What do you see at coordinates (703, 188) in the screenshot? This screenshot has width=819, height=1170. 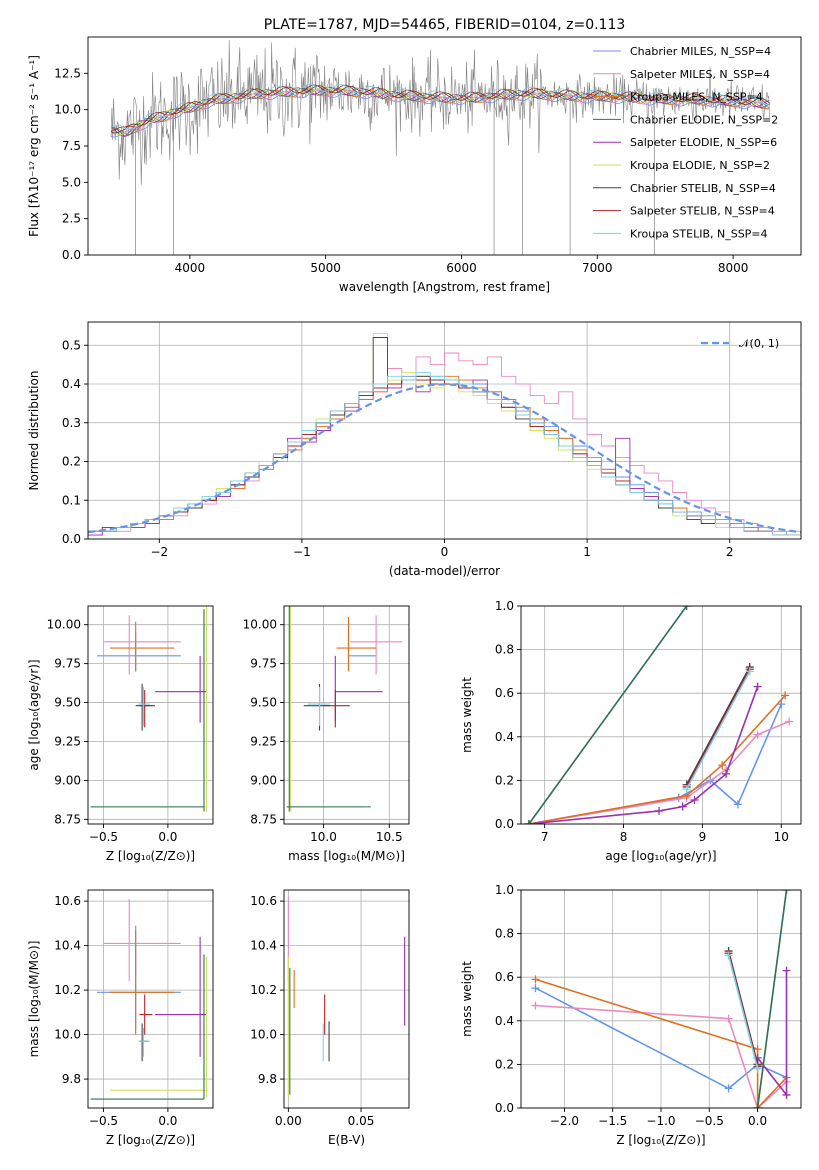 I see `legend-label: Chabrier STELIB, N_SSP=4` at bounding box center [703, 188].